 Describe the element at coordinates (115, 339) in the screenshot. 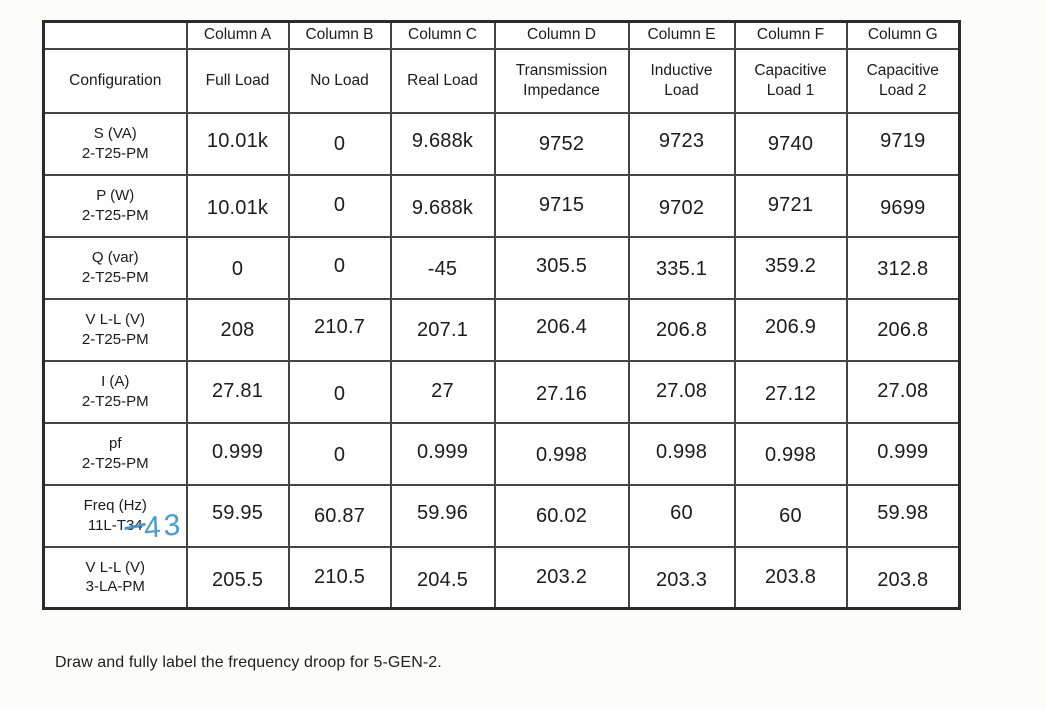

I see `row-label-line2: 2-T25-PM` at that location.